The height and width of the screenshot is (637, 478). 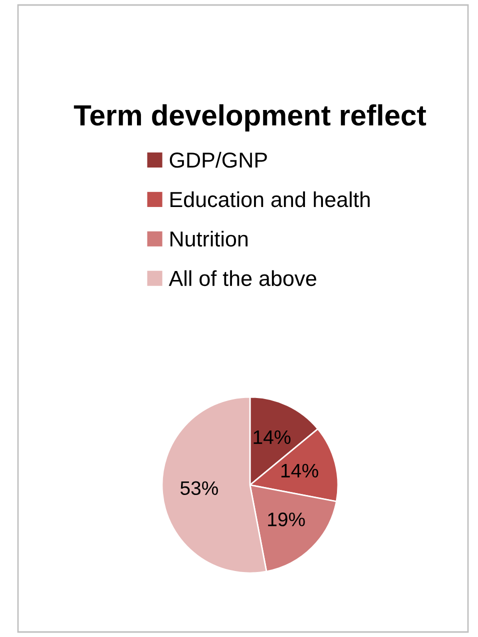 I want to click on legend-label: Education and health, so click(x=270, y=199).